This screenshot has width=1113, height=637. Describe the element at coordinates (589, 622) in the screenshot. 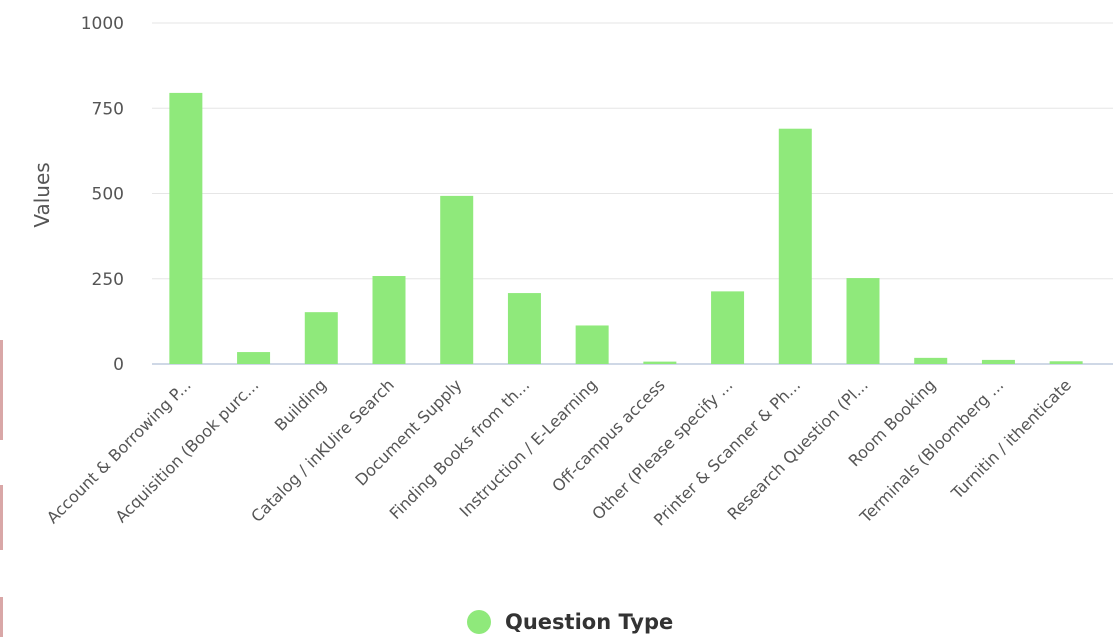

I see `legend-label: Question Type` at that location.